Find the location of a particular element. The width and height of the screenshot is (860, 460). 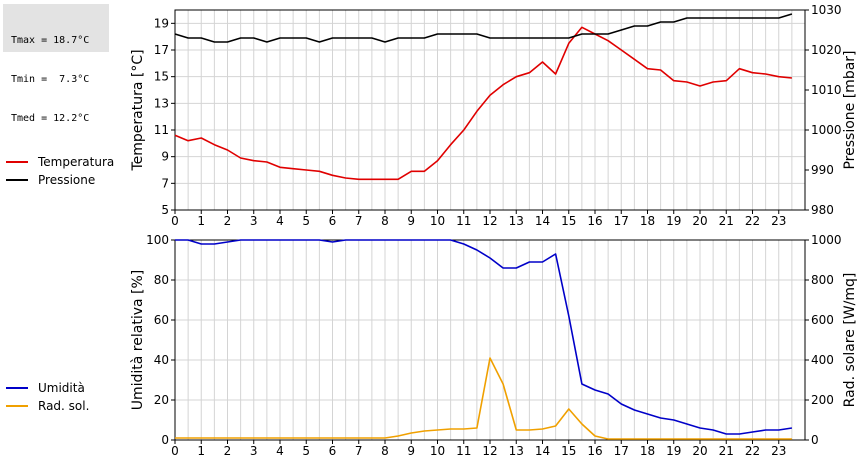

y-left-tick-label: 0 is located at coordinates (165, 440).